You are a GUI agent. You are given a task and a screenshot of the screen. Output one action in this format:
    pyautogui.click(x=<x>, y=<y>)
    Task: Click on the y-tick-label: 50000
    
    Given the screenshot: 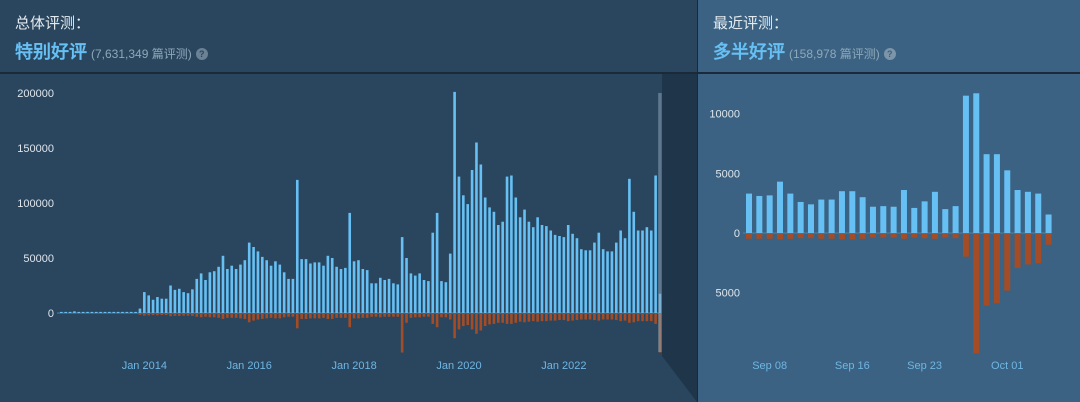 What is the action you would take?
    pyautogui.click(x=38, y=259)
    